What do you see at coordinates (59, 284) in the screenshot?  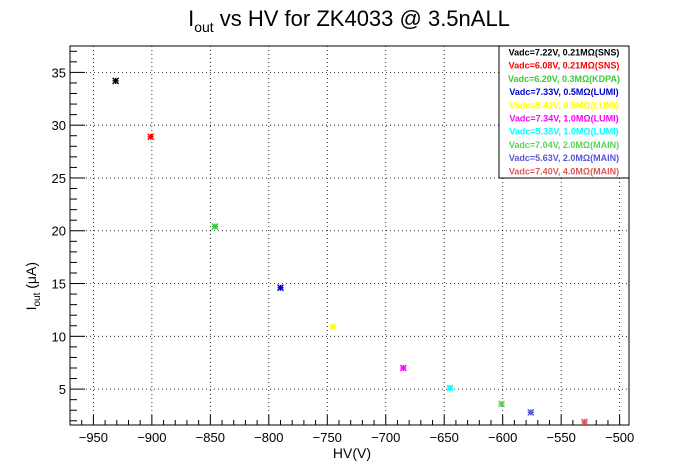 I see `y-tick-label: 15` at bounding box center [59, 284].